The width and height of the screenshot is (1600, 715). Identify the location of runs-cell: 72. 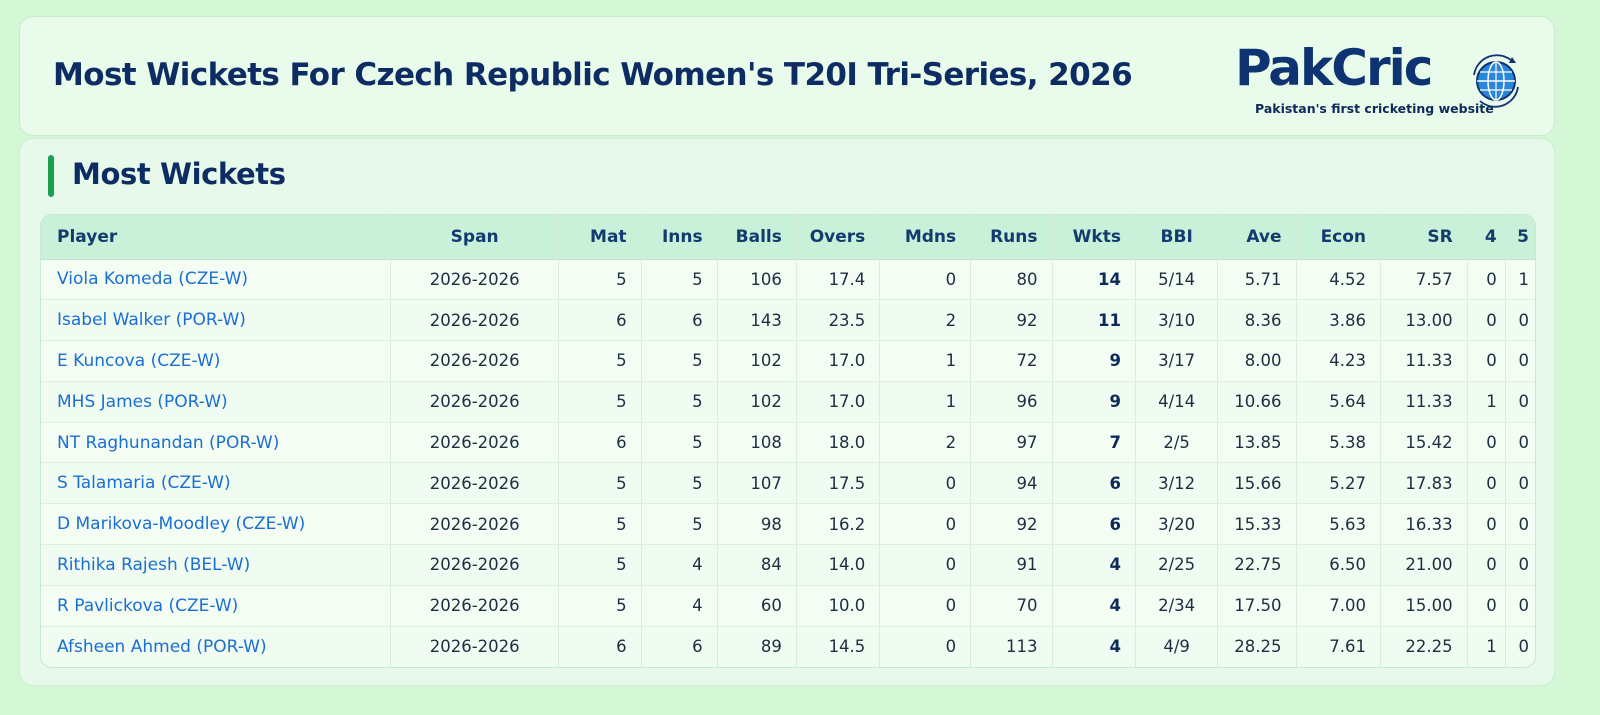
(1011, 361).